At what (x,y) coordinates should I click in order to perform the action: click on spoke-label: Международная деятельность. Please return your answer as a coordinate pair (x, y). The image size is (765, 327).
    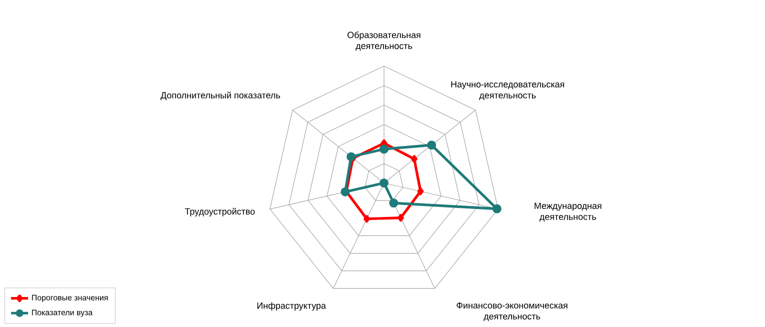
    Looking at the image, I should click on (568, 212).